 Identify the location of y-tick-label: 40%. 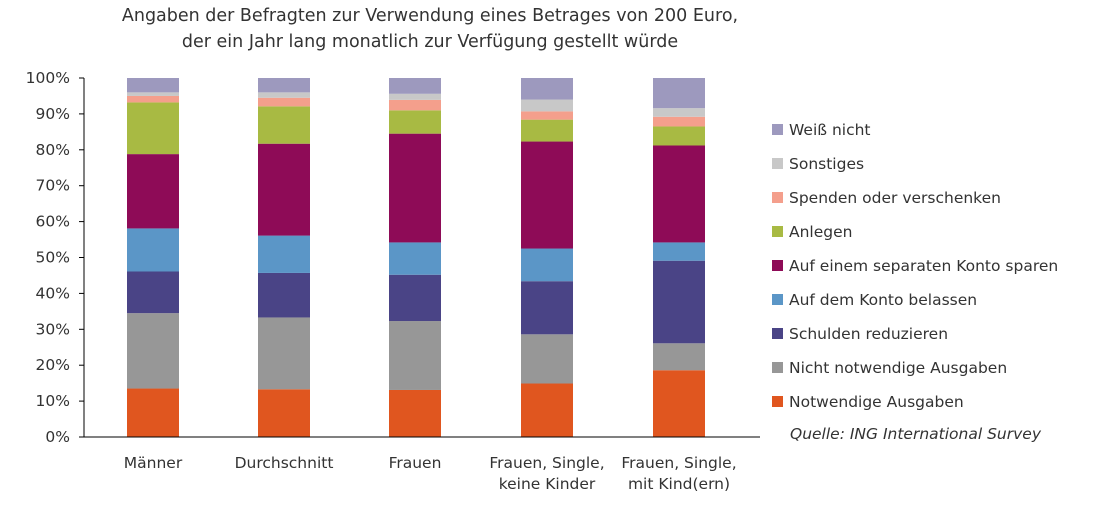
(53, 293).